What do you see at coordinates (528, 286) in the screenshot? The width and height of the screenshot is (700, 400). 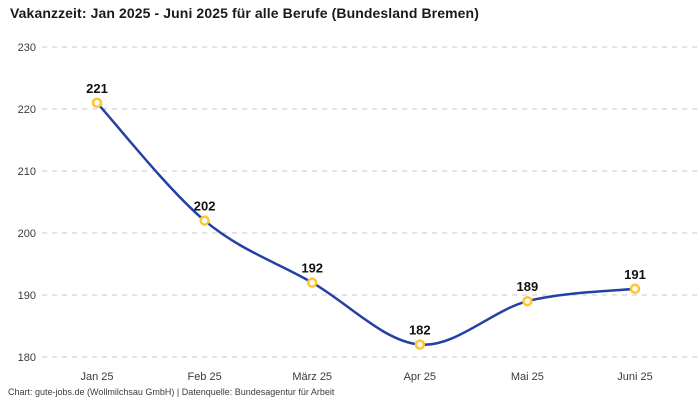 I see `data-point-label: 189` at bounding box center [528, 286].